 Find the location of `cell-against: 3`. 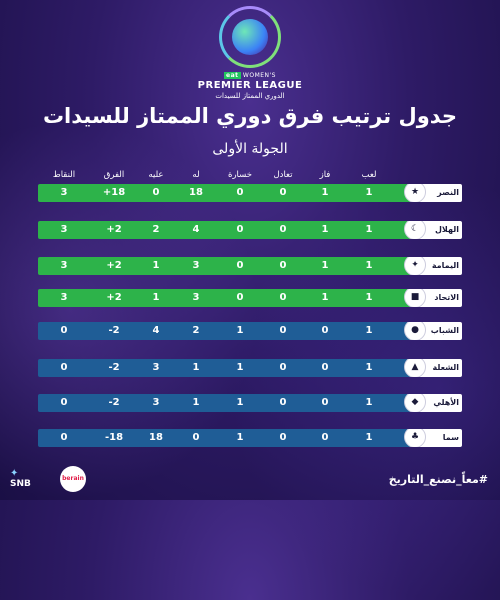

cell-against: 3 is located at coordinates (156, 402).